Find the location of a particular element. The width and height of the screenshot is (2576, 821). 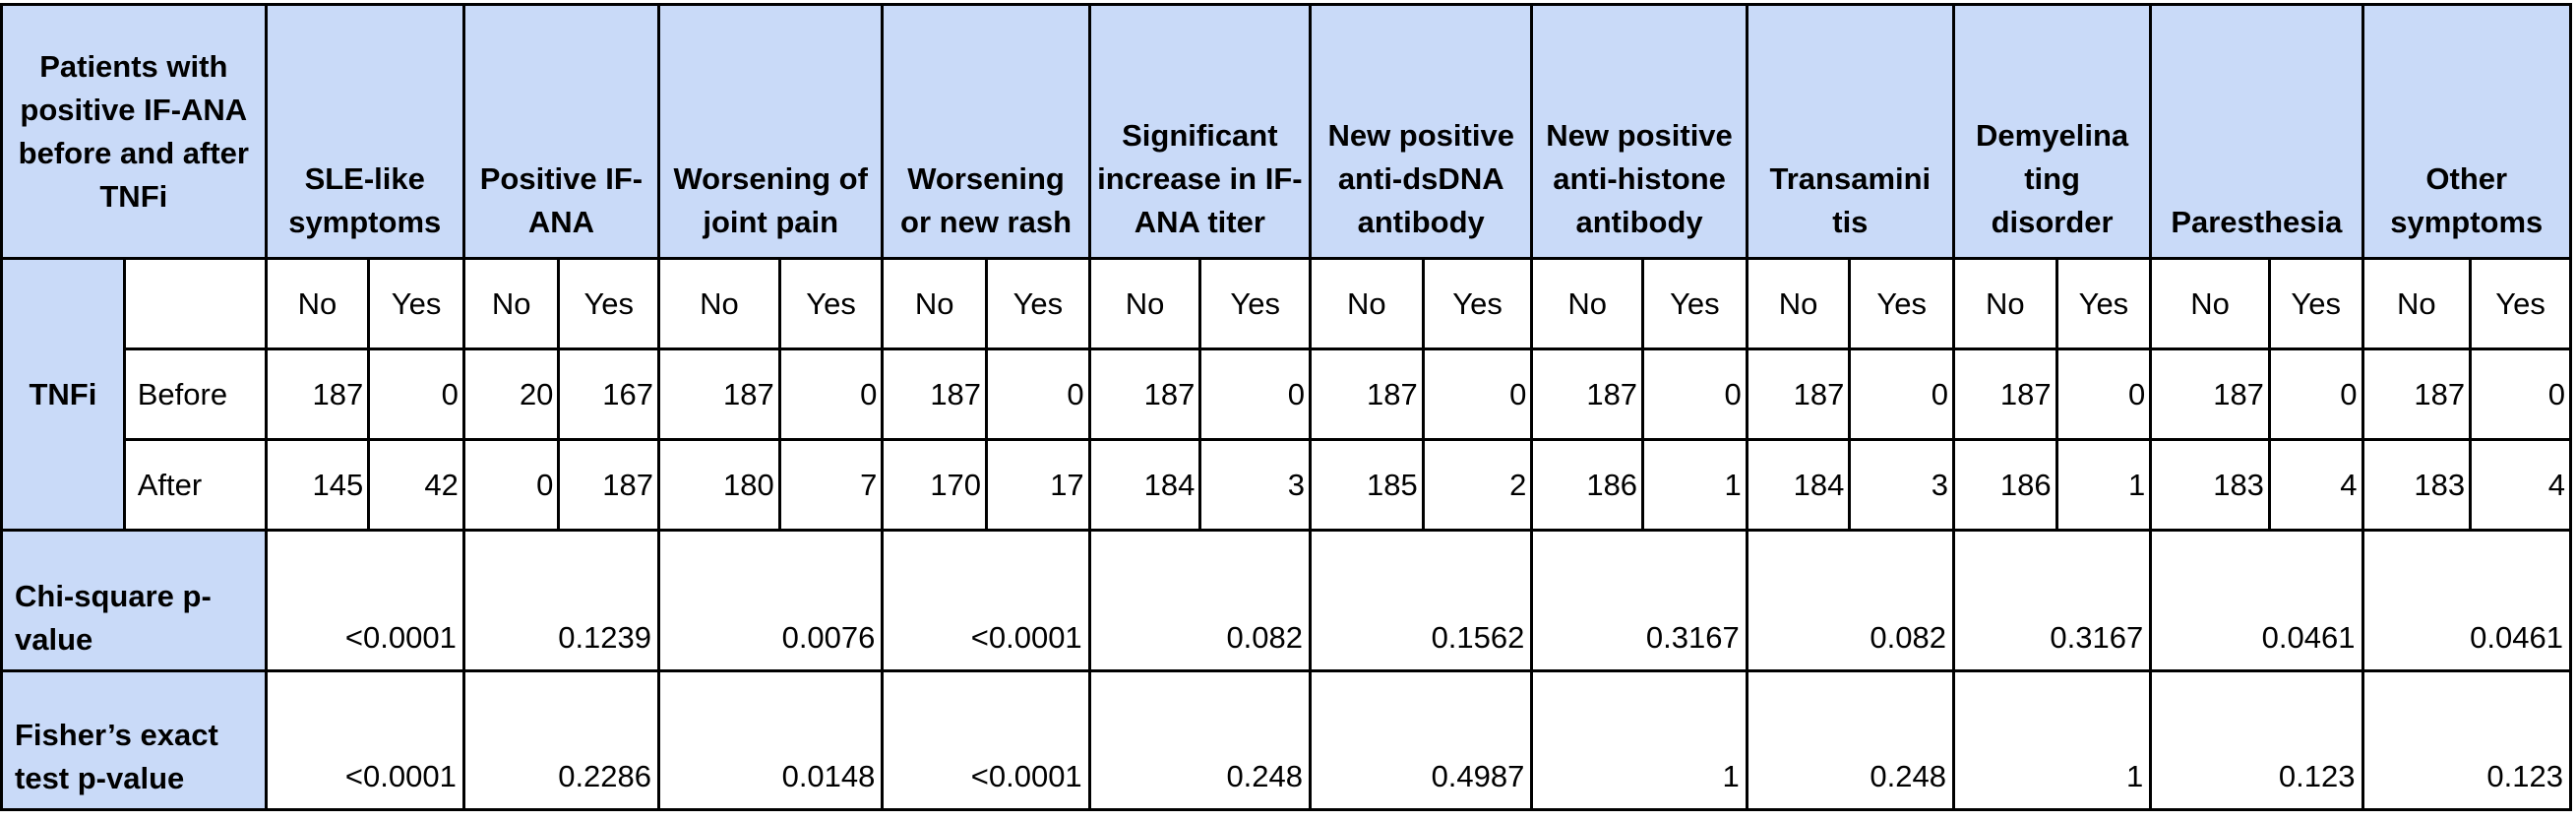

empty-cell is located at coordinates (195, 303).